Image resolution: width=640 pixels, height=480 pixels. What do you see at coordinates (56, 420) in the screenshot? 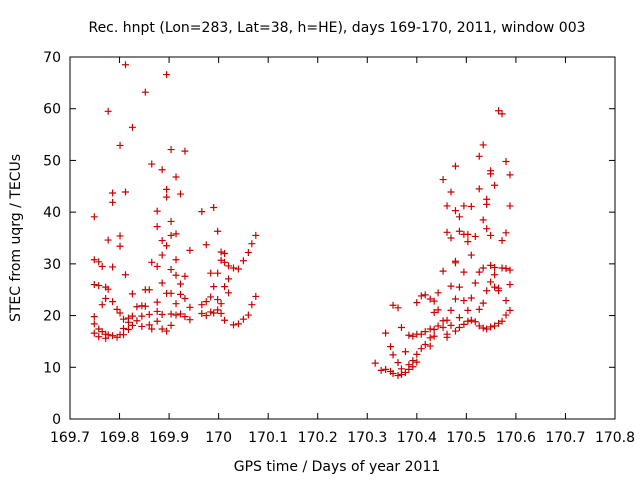
I see `y-tick-label: 0` at bounding box center [56, 420].